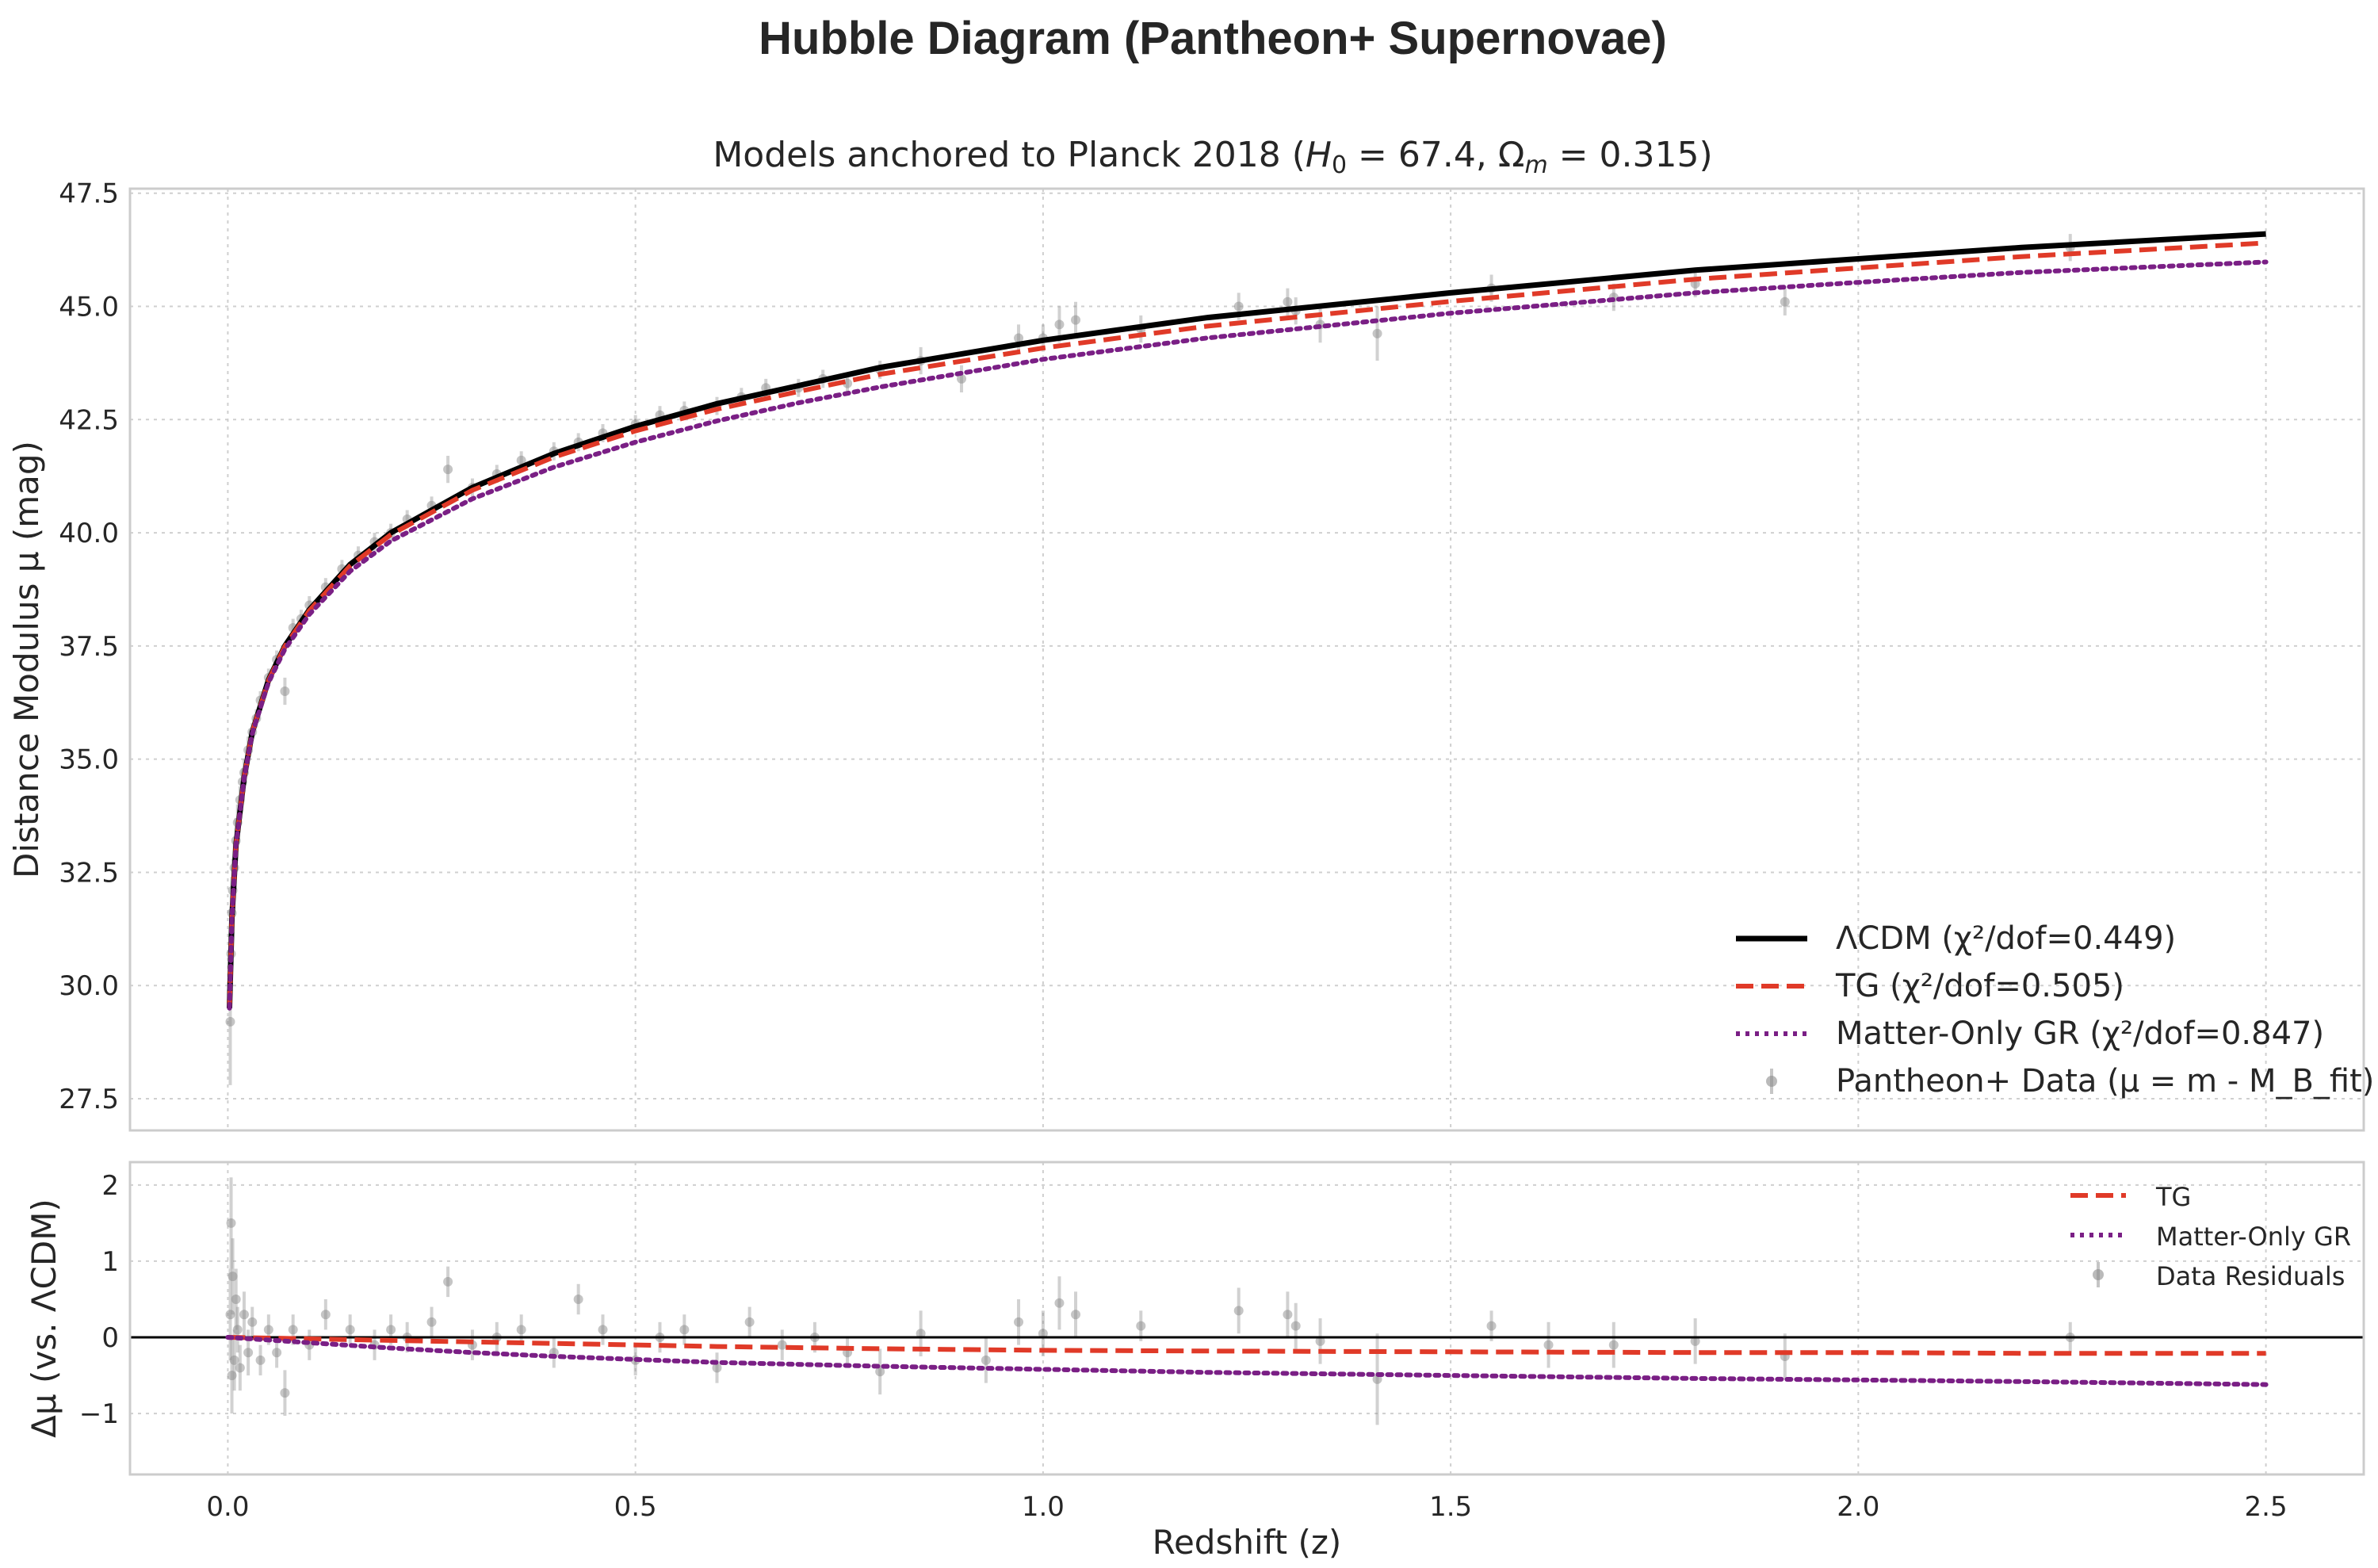  What do you see at coordinates (1246, 1345) in the screenshot?
I see `model-curve-dashed` at bounding box center [1246, 1345].